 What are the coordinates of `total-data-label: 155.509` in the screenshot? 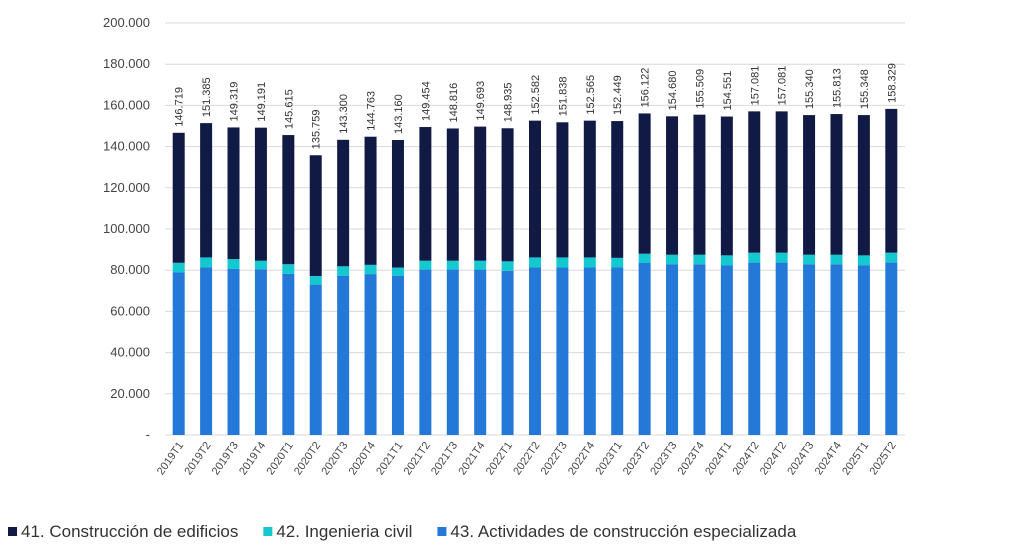 It's located at (700, 89).